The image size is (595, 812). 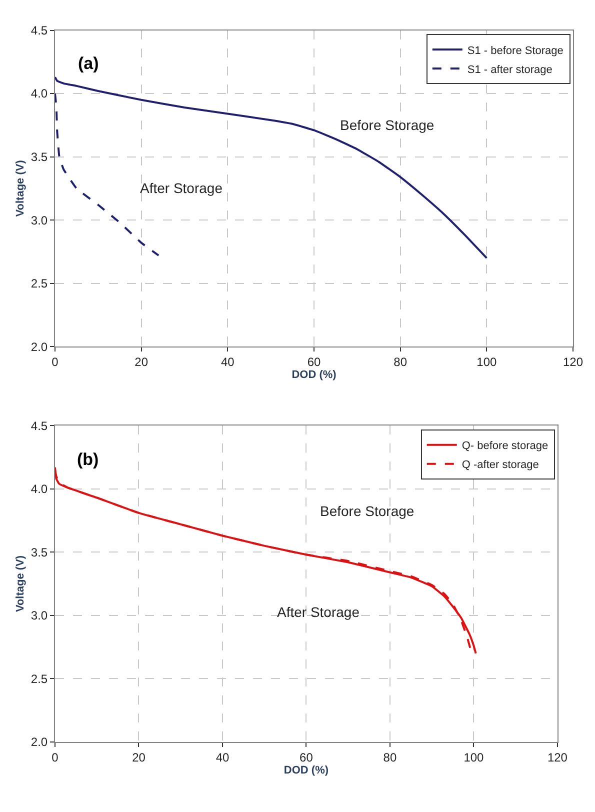 What do you see at coordinates (88, 459) in the screenshot?
I see `text: (b)` at bounding box center [88, 459].